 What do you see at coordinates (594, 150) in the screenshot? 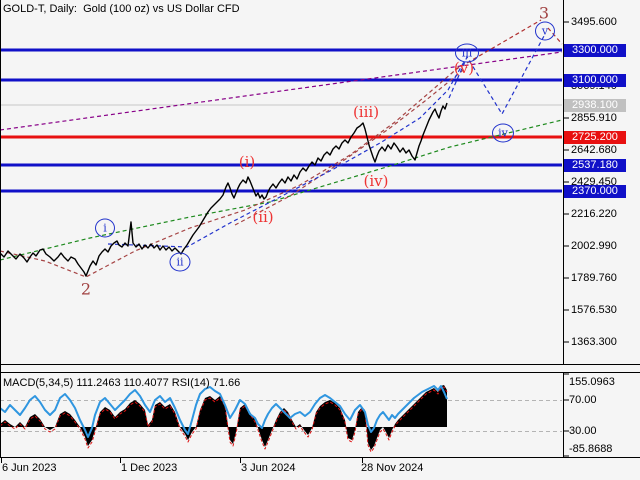
I see `y-axis-tick-label: 2642.680` at bounding box center [594, 150].